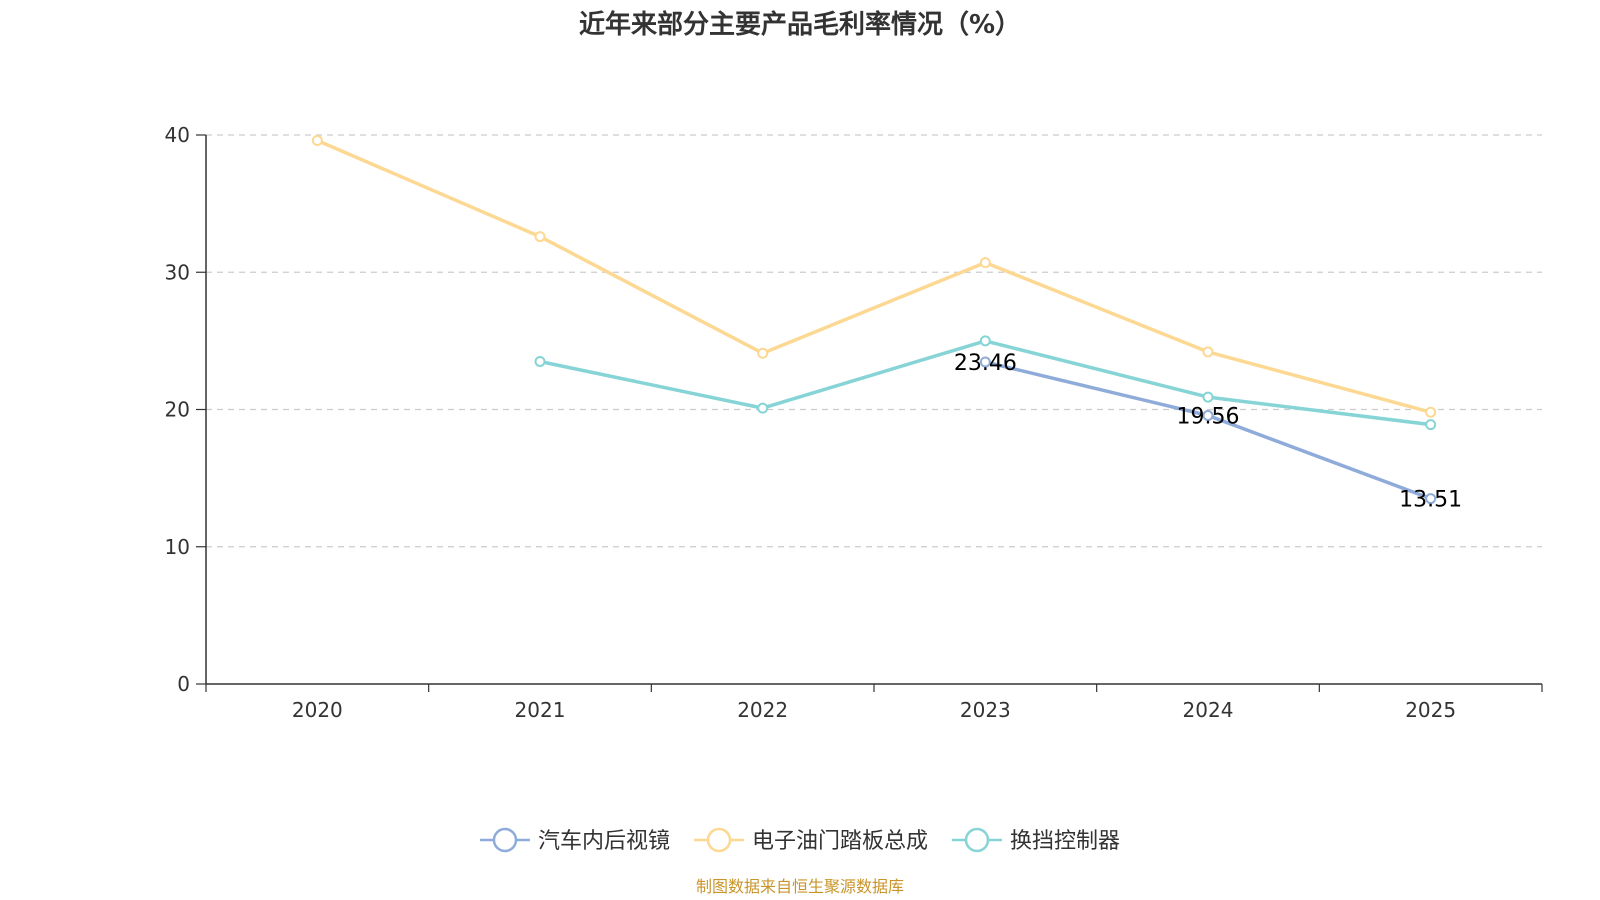 The height and width of the screenshot is (900, 1600). I want to click on y-tick-label: 30, so click(177, 272).